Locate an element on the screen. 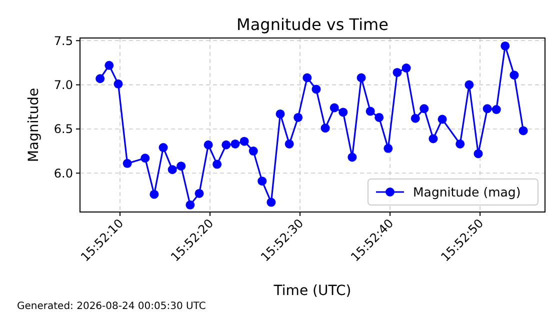  text: Generated: 2026-08-24 00:05:30 UTC is located at coordinates (111, 306).